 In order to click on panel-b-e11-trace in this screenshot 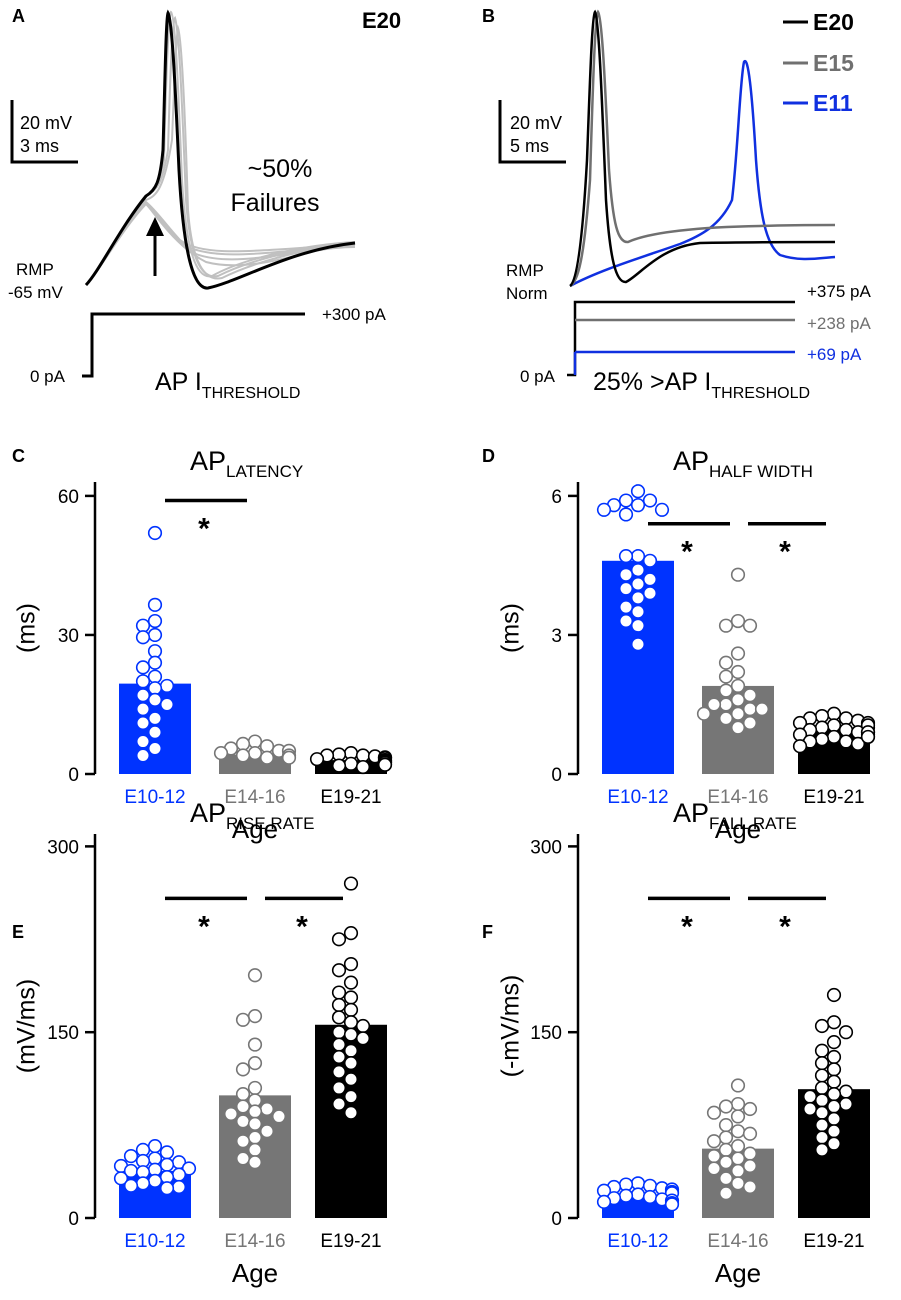, I will do `click(702, 173)`.